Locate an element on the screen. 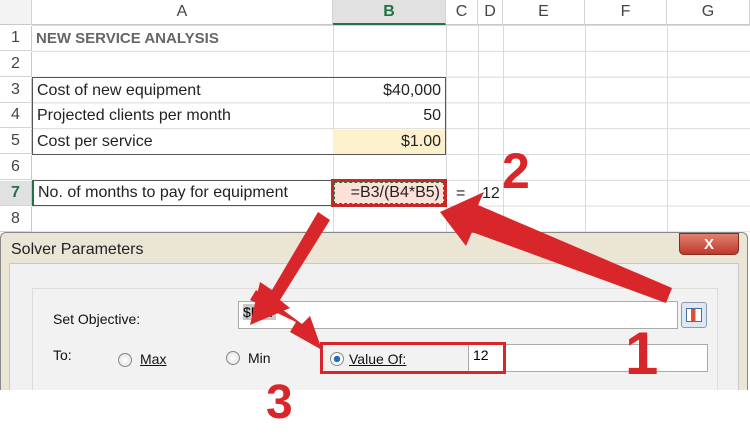 This screenshot has width=750, height=446. range-select-button is located at coordinates (694, 315).